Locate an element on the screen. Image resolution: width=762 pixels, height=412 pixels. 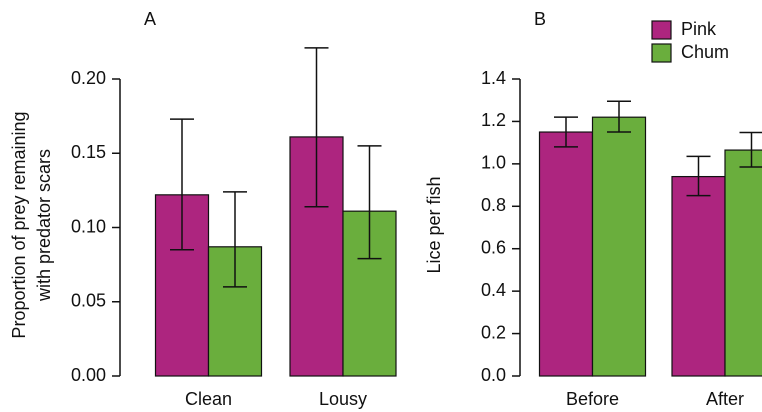
y-tick-label: 0.0 is located at coordinates (493, 375).